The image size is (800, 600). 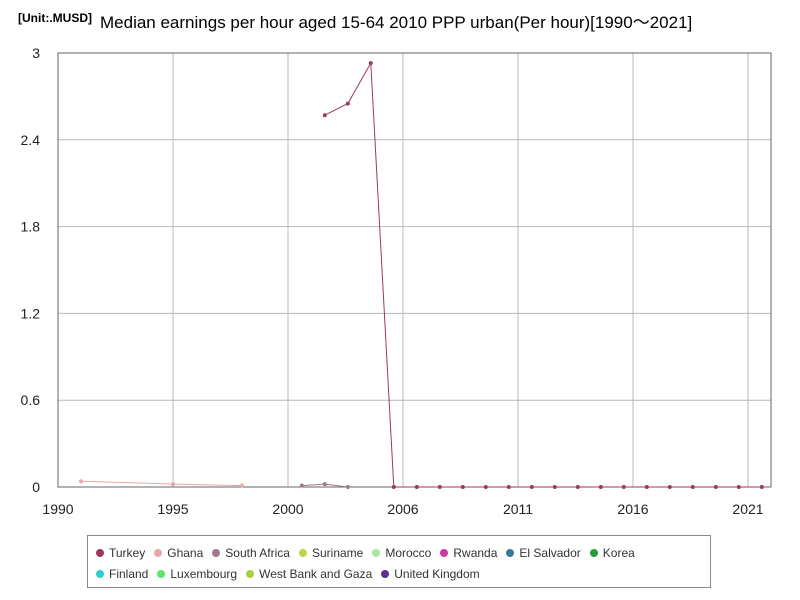 I want to click on x-tick-label: 1990, so click(x=57, y=509).